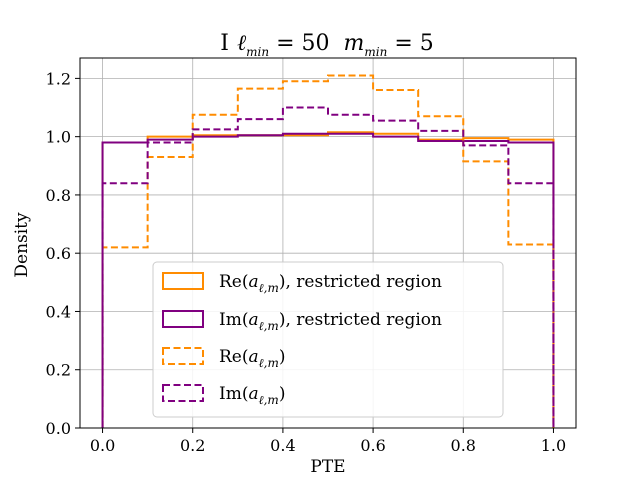 The image size is (640, 480). I want to click on title-m-rest: = 5, so click(410, 43).